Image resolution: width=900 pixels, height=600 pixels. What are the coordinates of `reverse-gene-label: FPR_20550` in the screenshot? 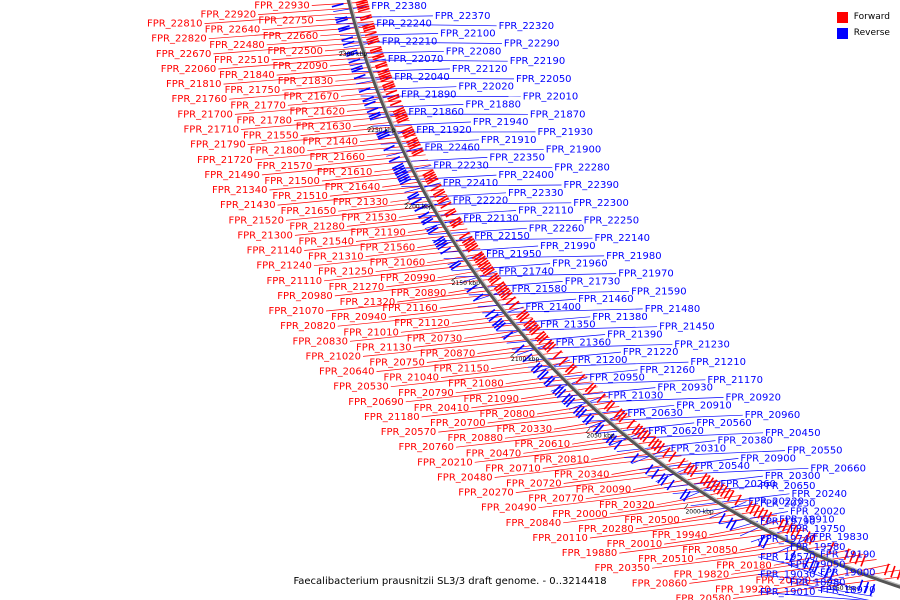 It's located at (815, 451).